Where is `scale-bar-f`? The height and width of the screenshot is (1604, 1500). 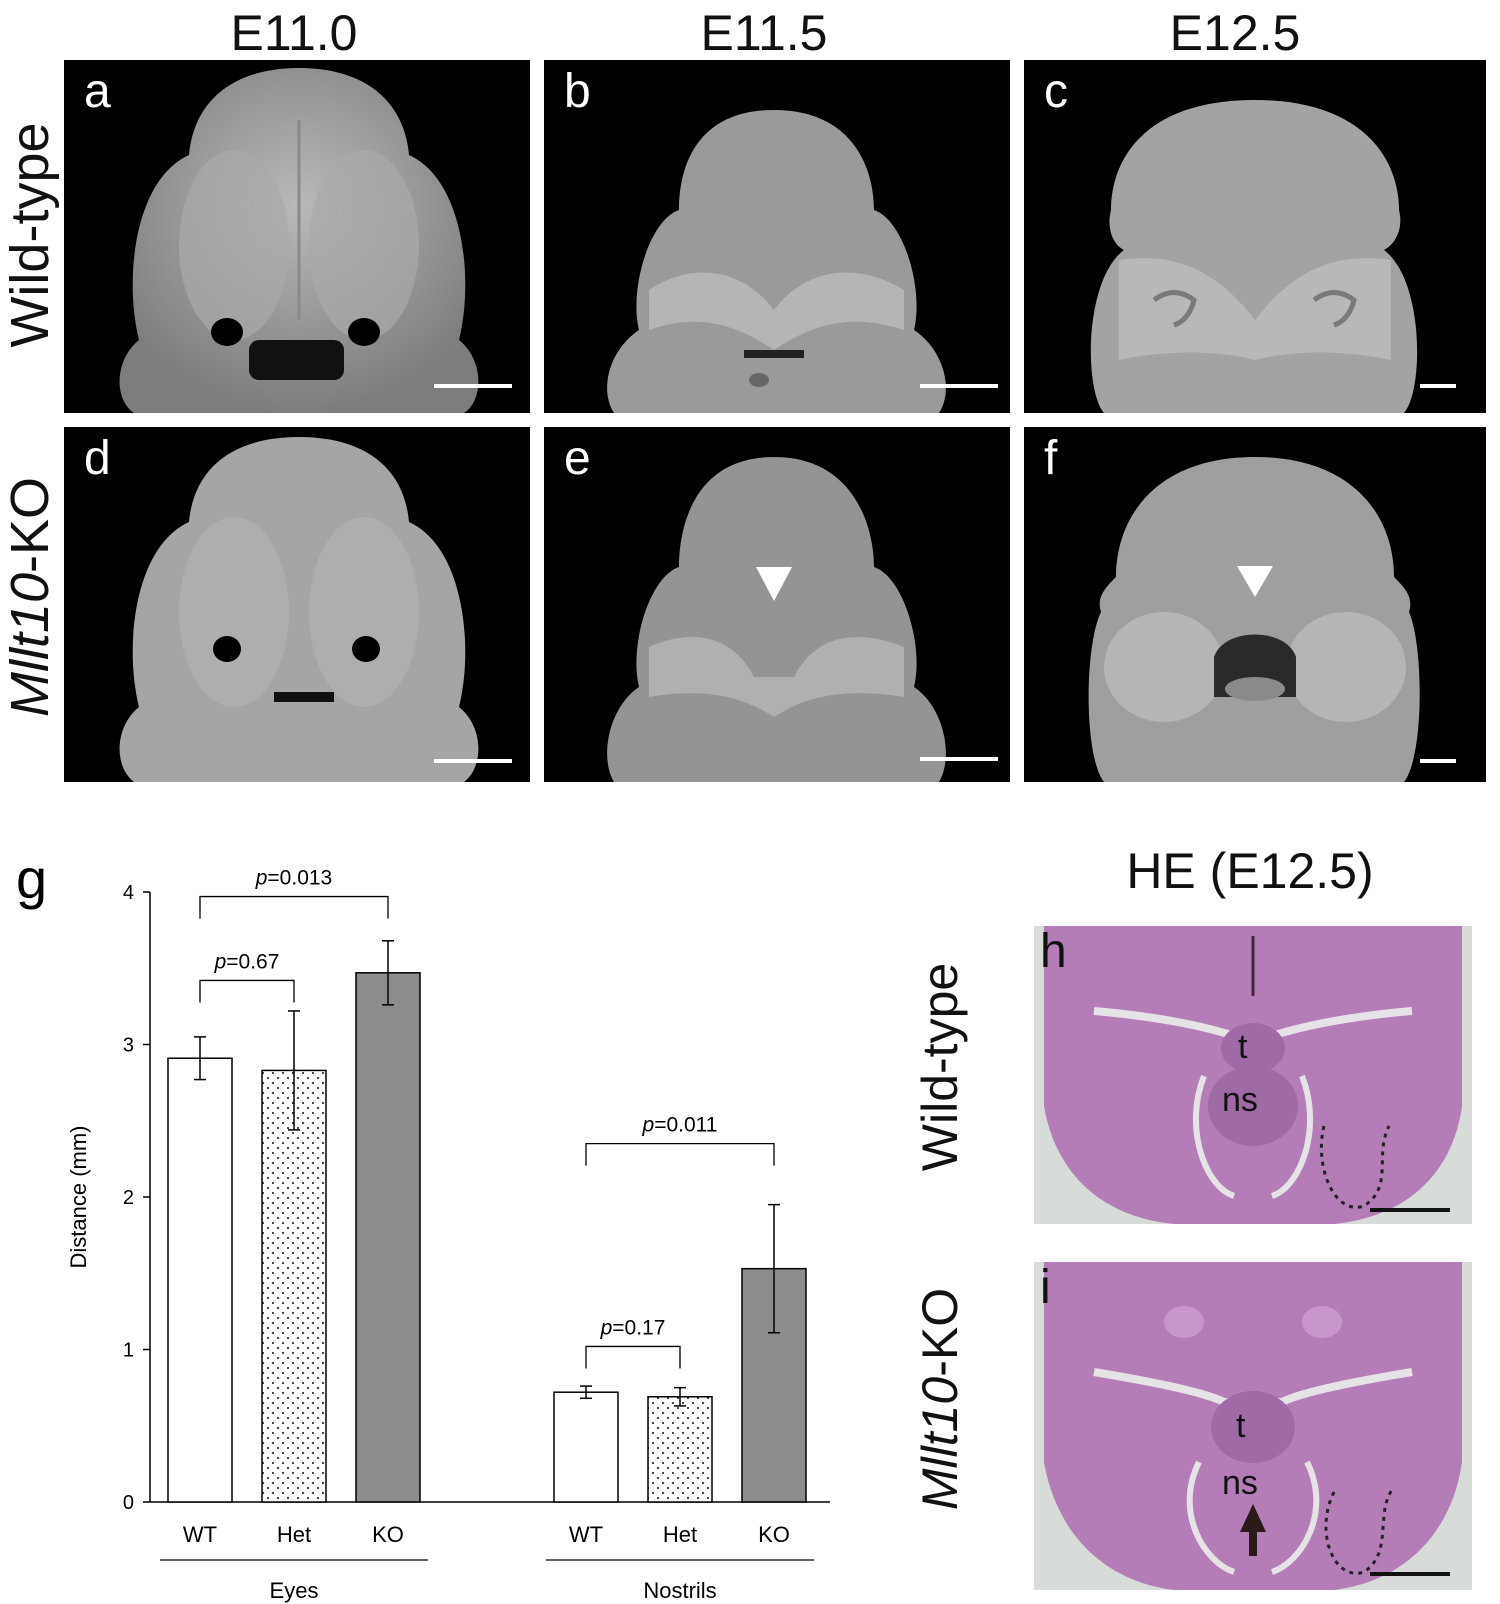 scale-bar-f is located at coordinates (1438, 761).